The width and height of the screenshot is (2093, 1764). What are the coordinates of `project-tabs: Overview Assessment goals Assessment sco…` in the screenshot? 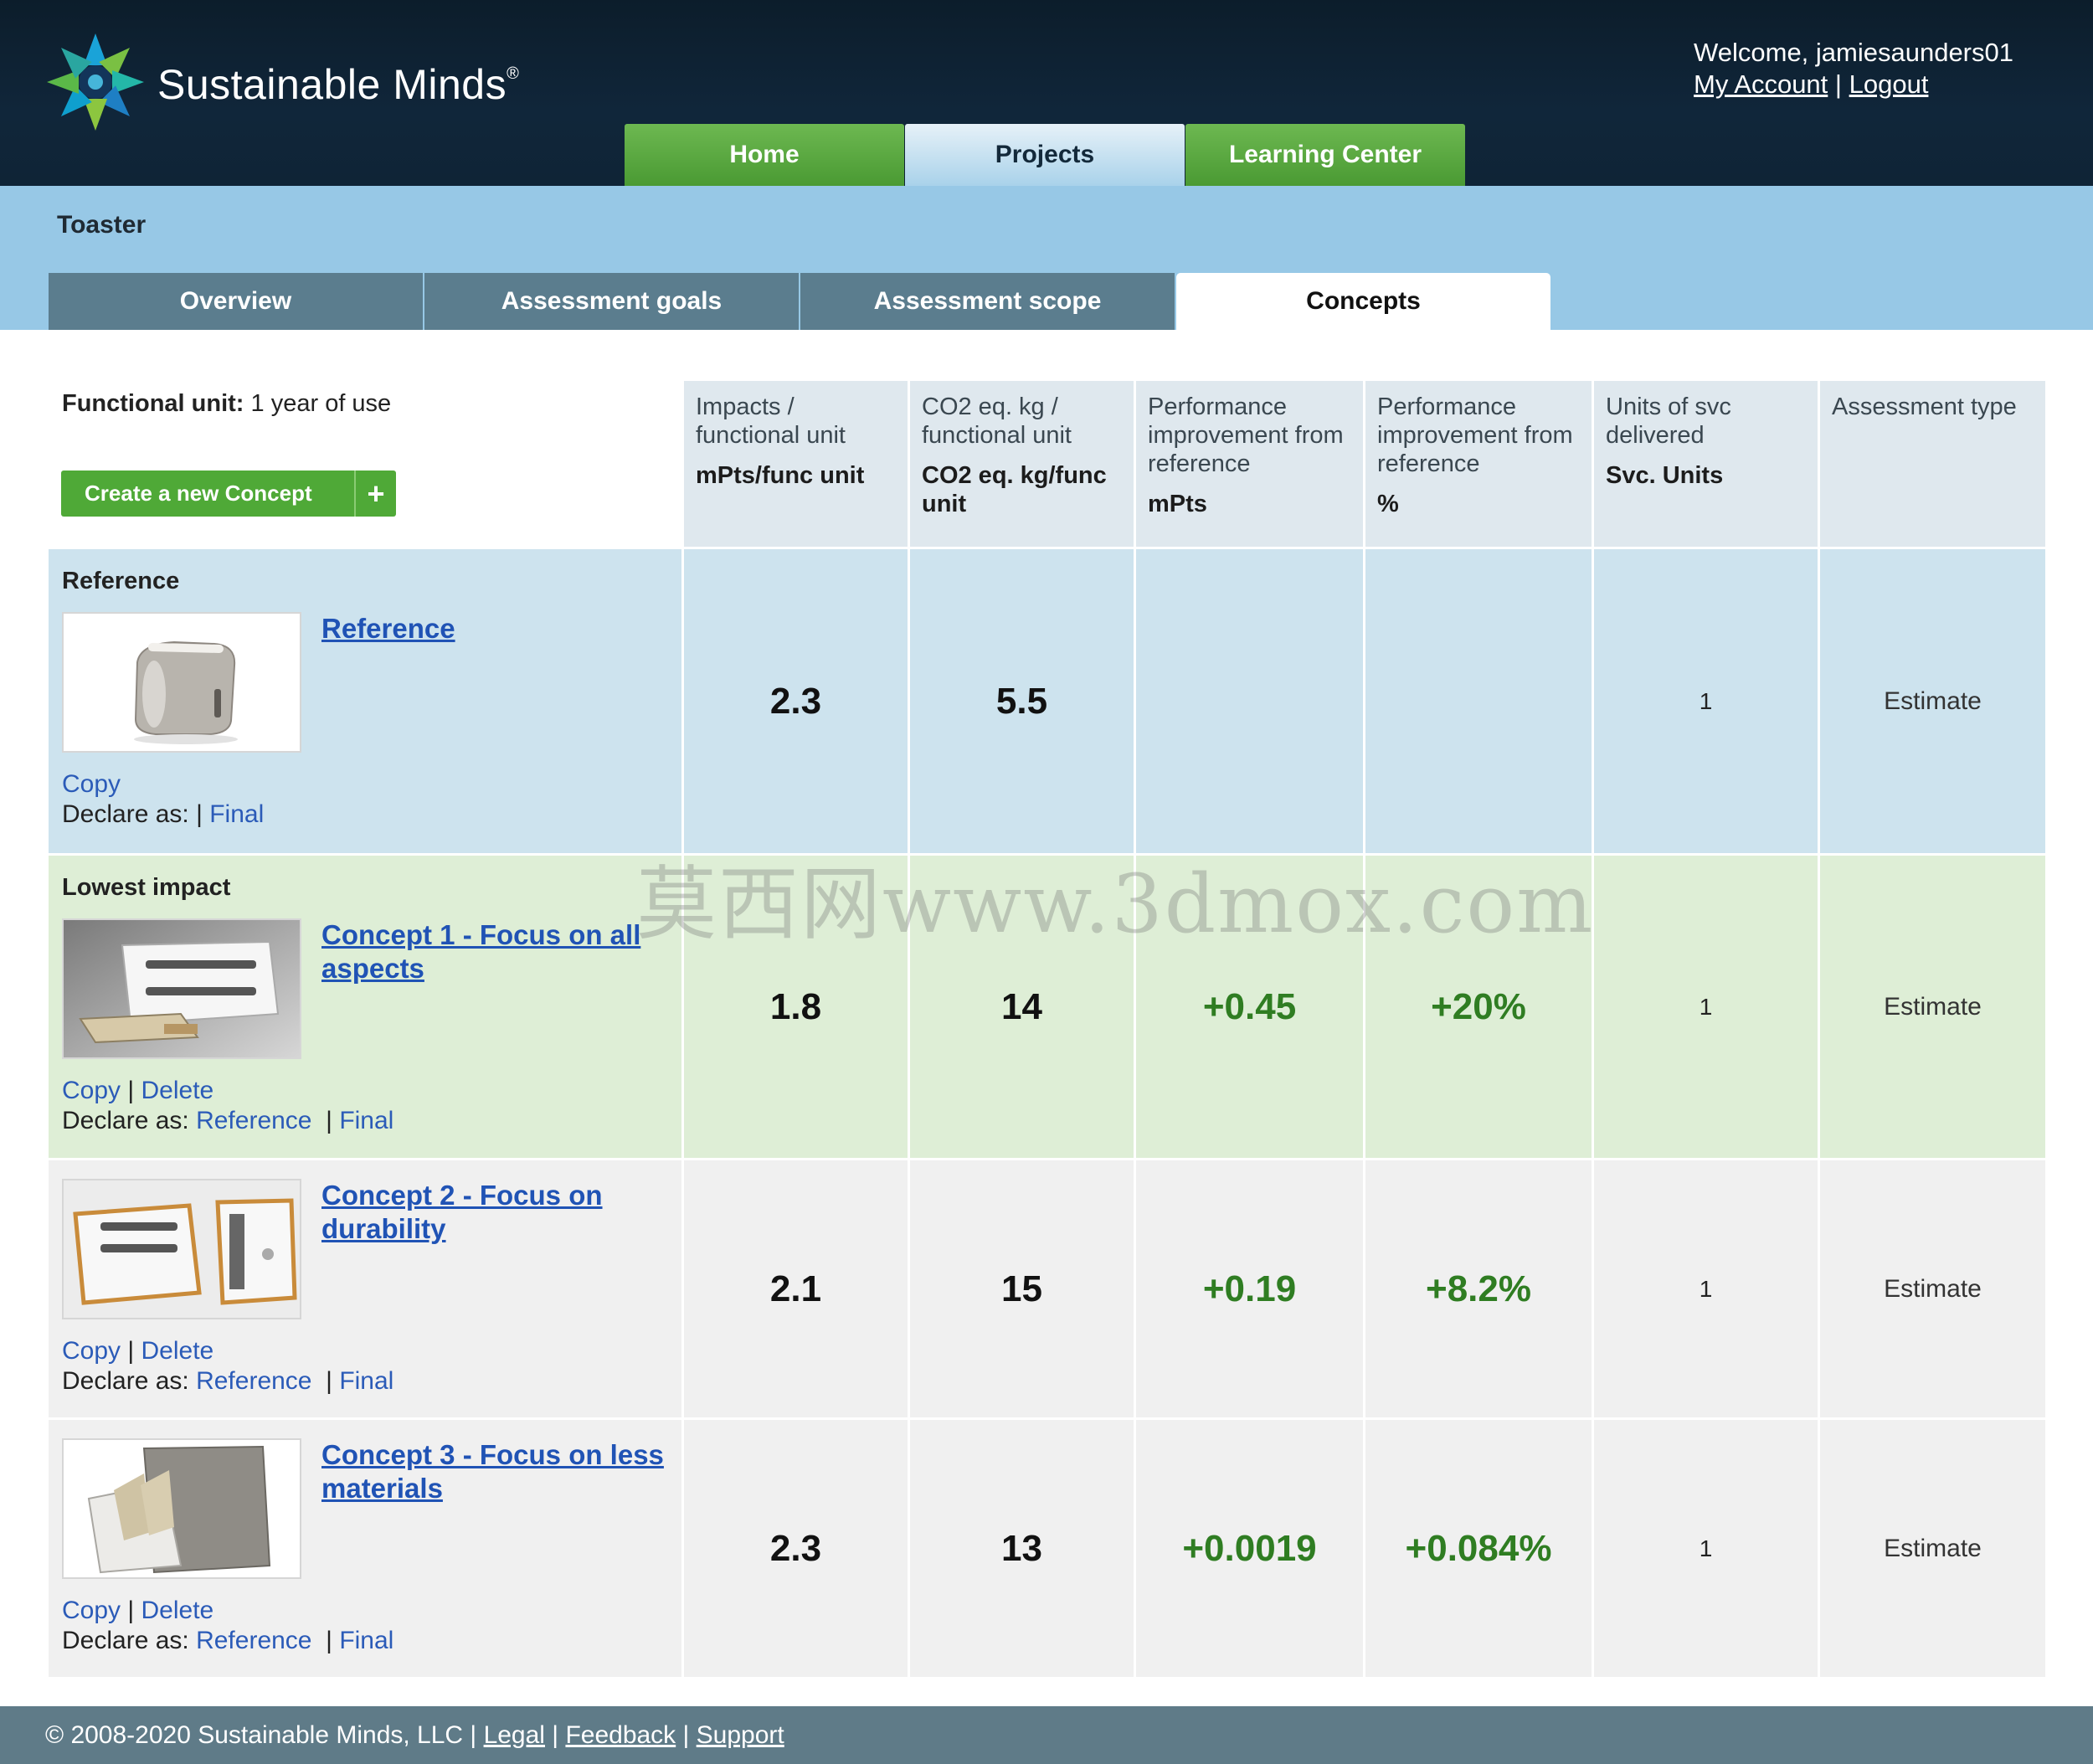 It's located at (801, 301).